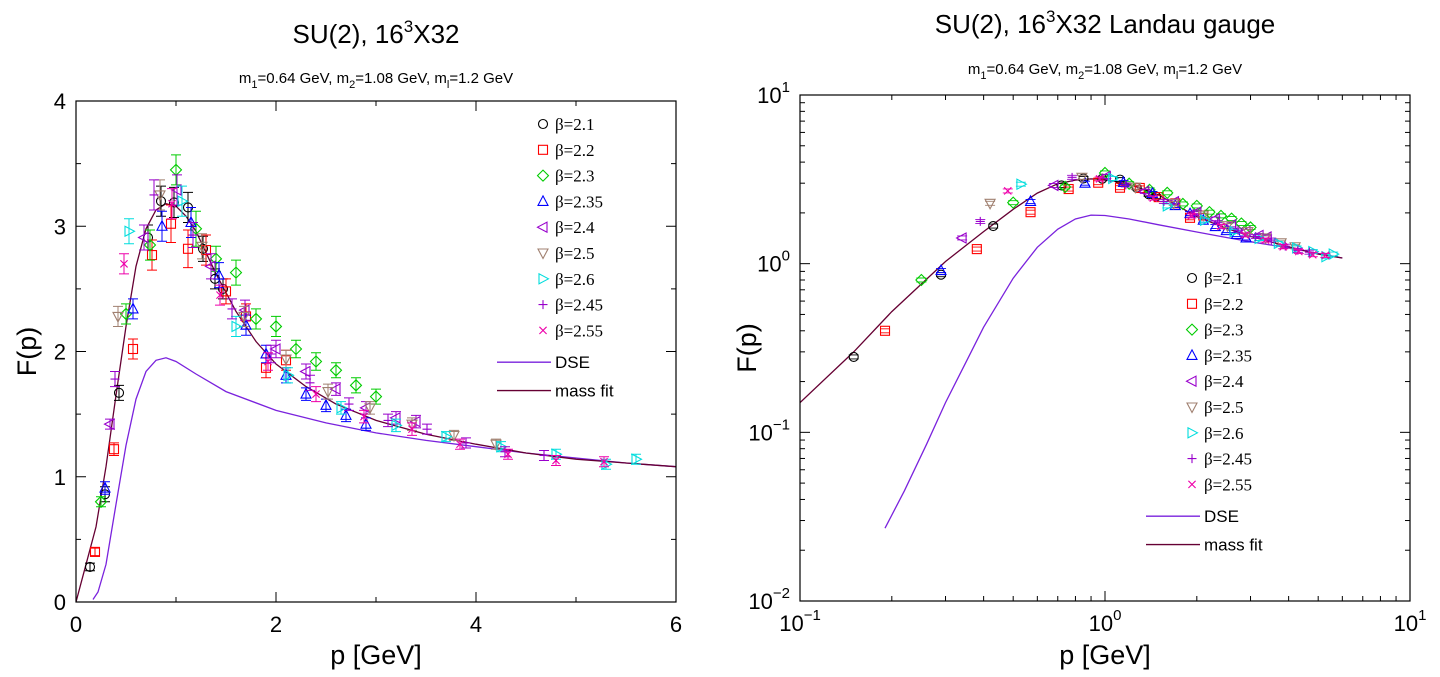 Image resolution: width=1440 pixels, height=677 pixels. What do you see at coordinates (773, 262) in the screenshot?
I see `y-tick-label: 100` at bounding box center [773, 262].